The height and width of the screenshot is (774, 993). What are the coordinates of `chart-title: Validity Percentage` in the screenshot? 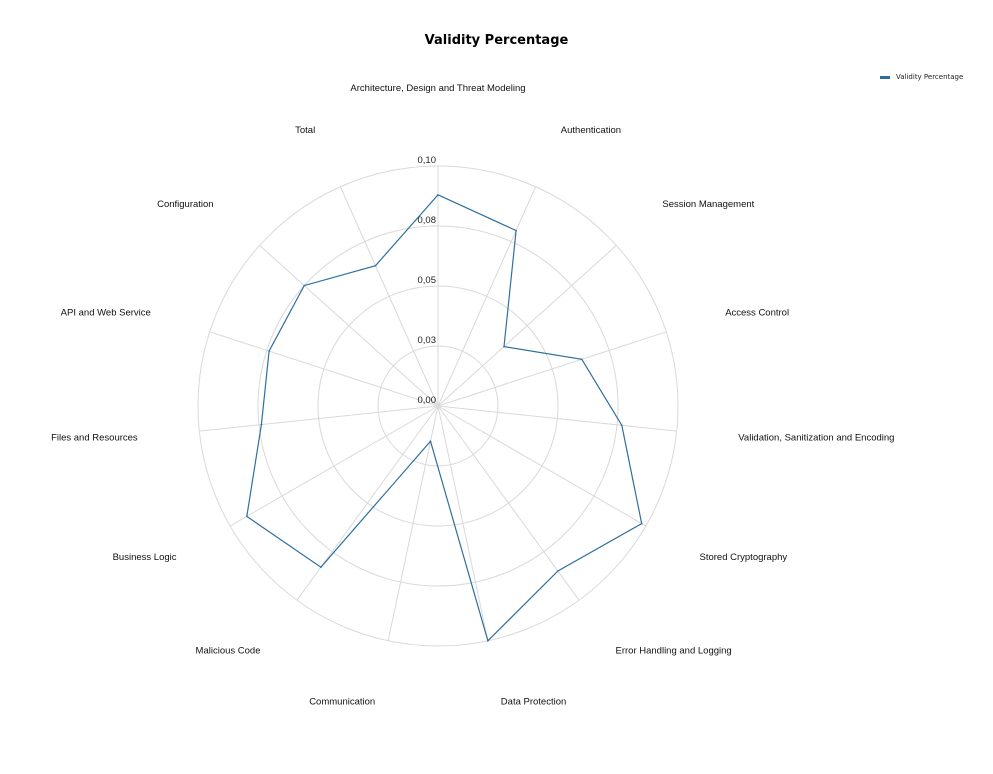 It's located at (496, 40).